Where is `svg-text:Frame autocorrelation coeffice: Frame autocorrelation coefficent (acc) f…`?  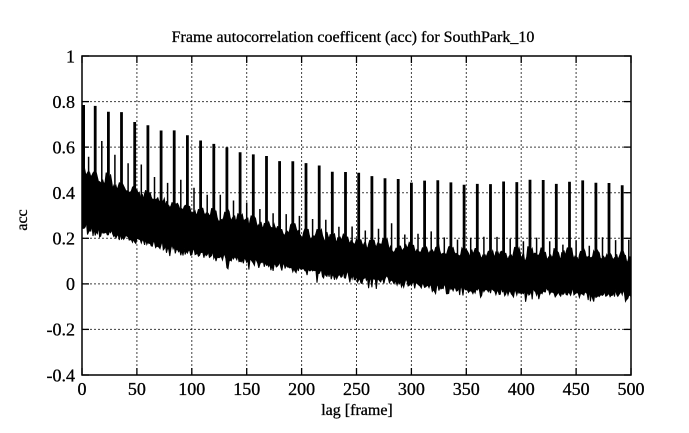 svg-text:Frame autocorrelation coeffice: Frame autocorrelation coefficent (acc) f… is located at coordinates (353, 37).